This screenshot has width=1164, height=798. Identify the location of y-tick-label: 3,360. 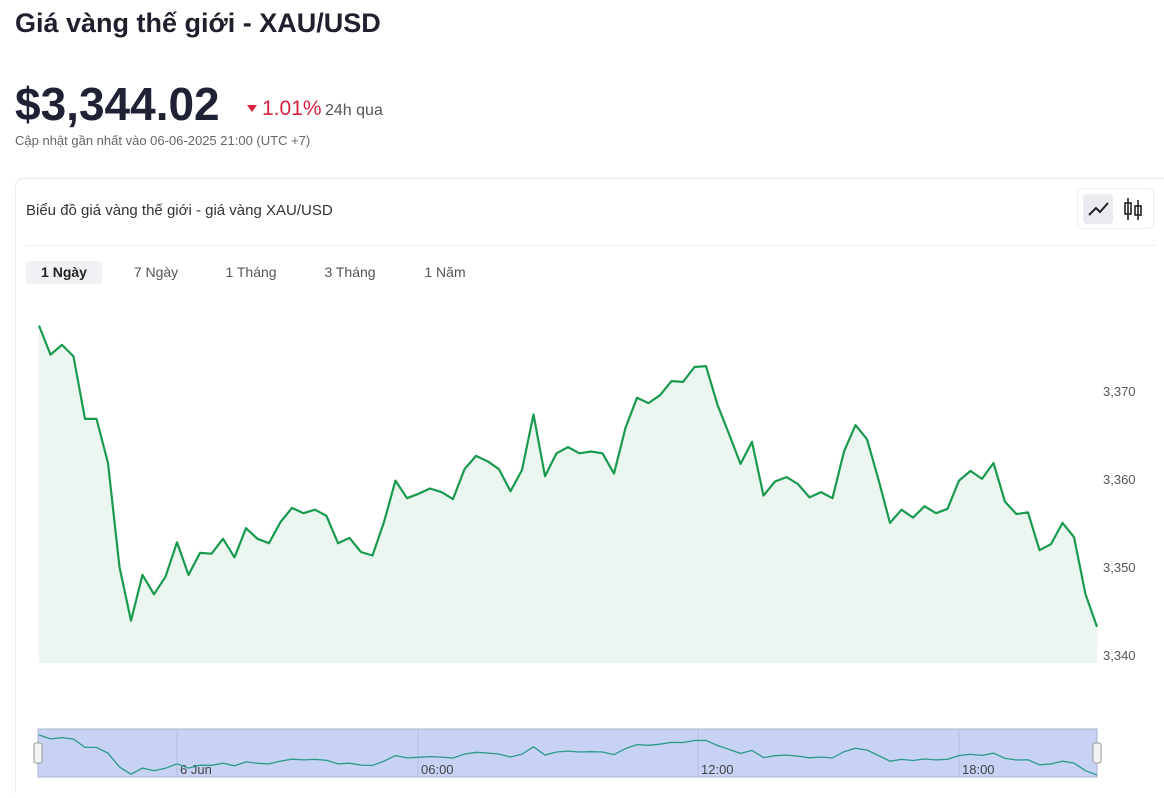
(1119, 479).